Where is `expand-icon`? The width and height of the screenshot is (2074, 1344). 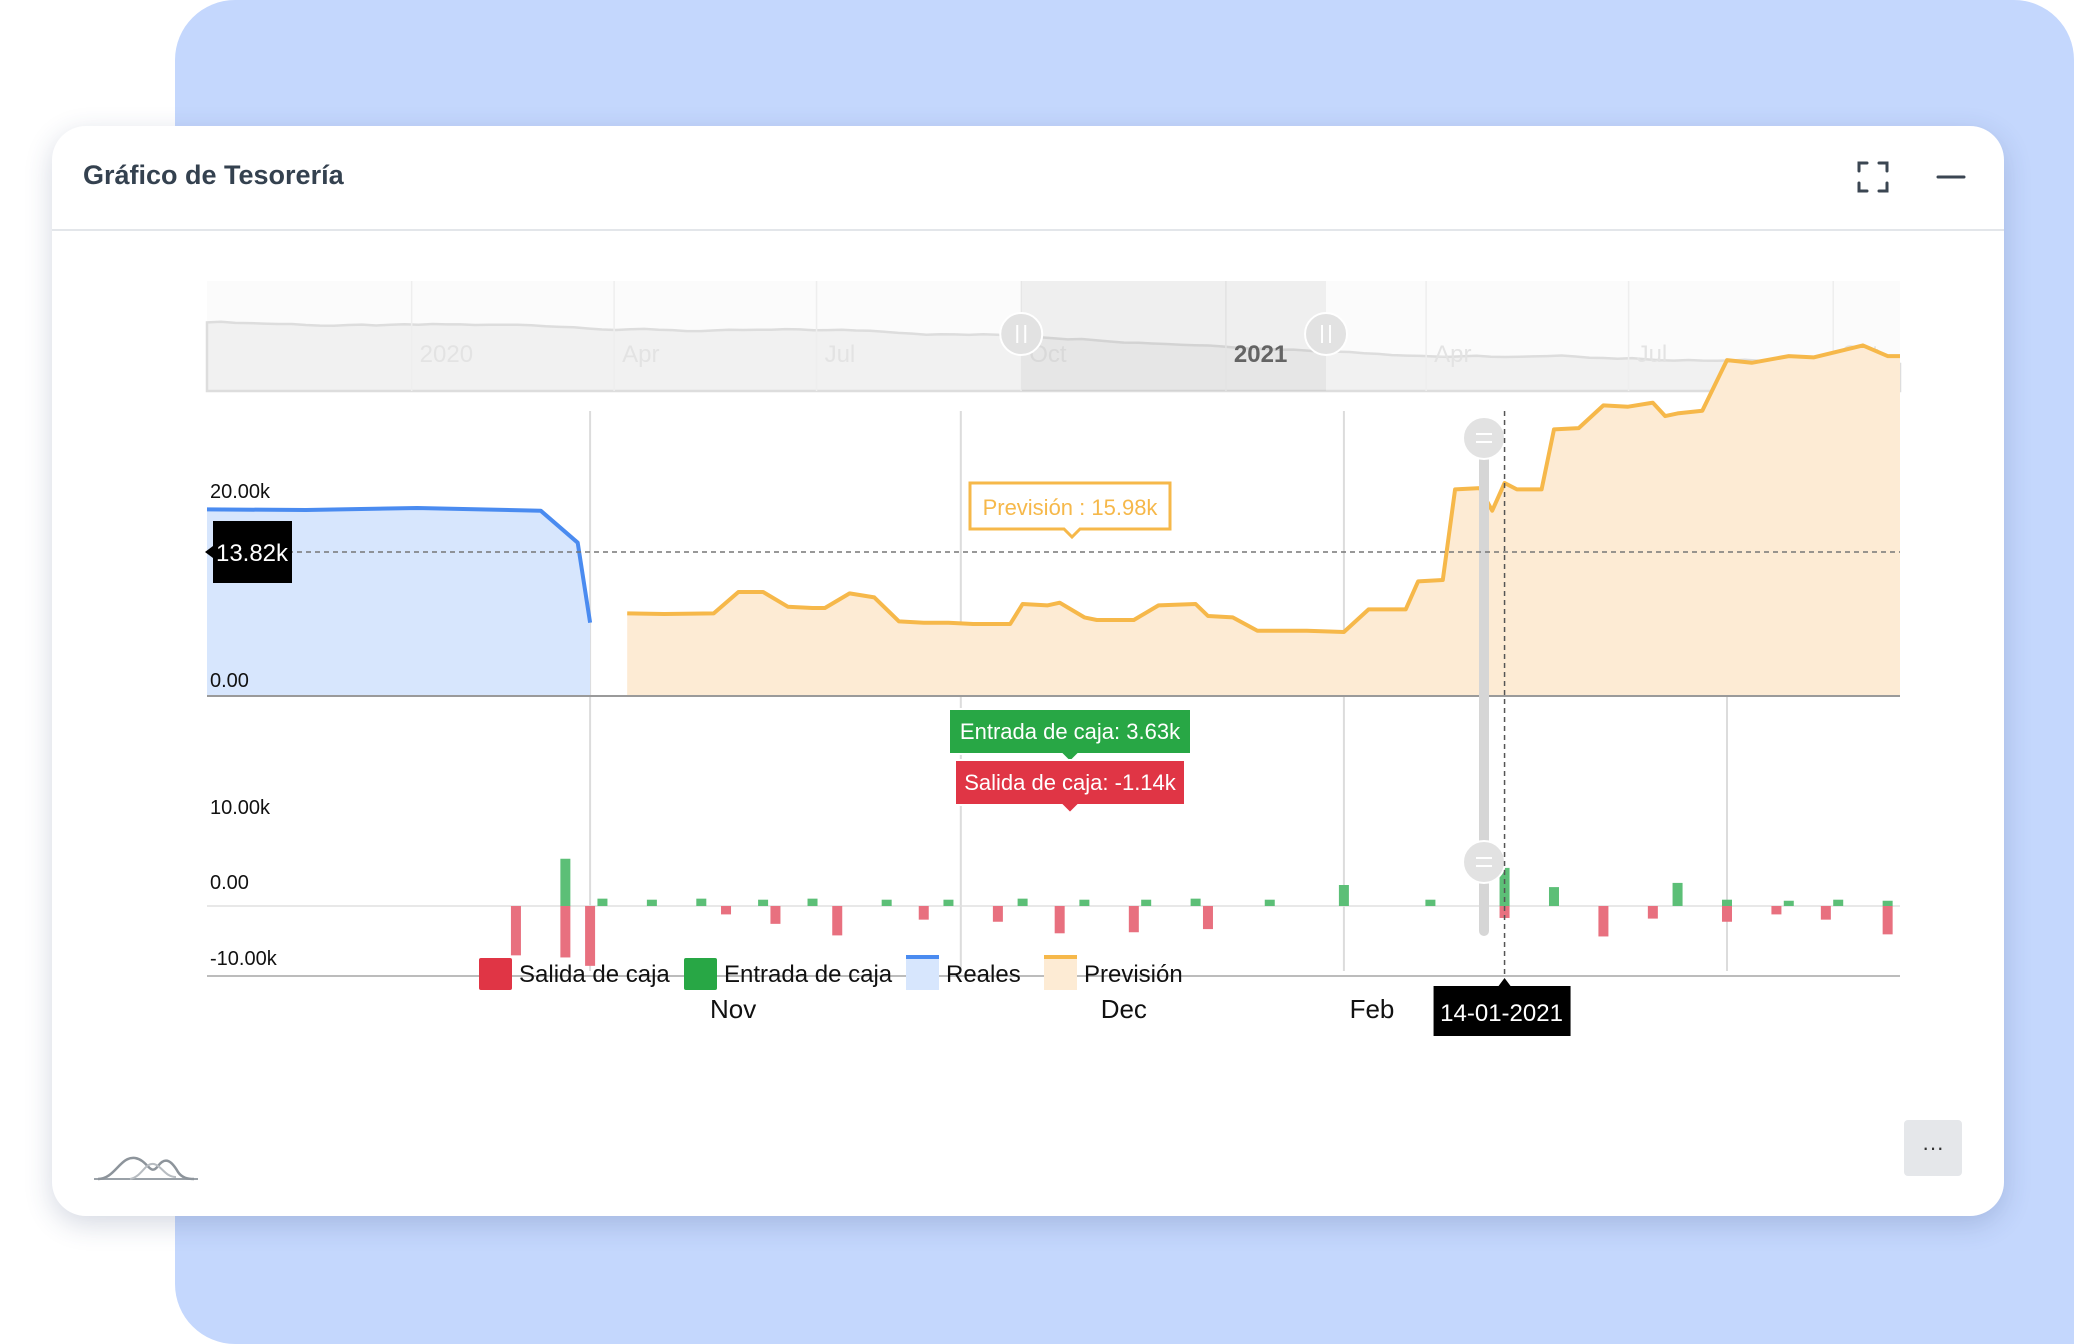 expand-icon is located at coordinates (1873, 177).